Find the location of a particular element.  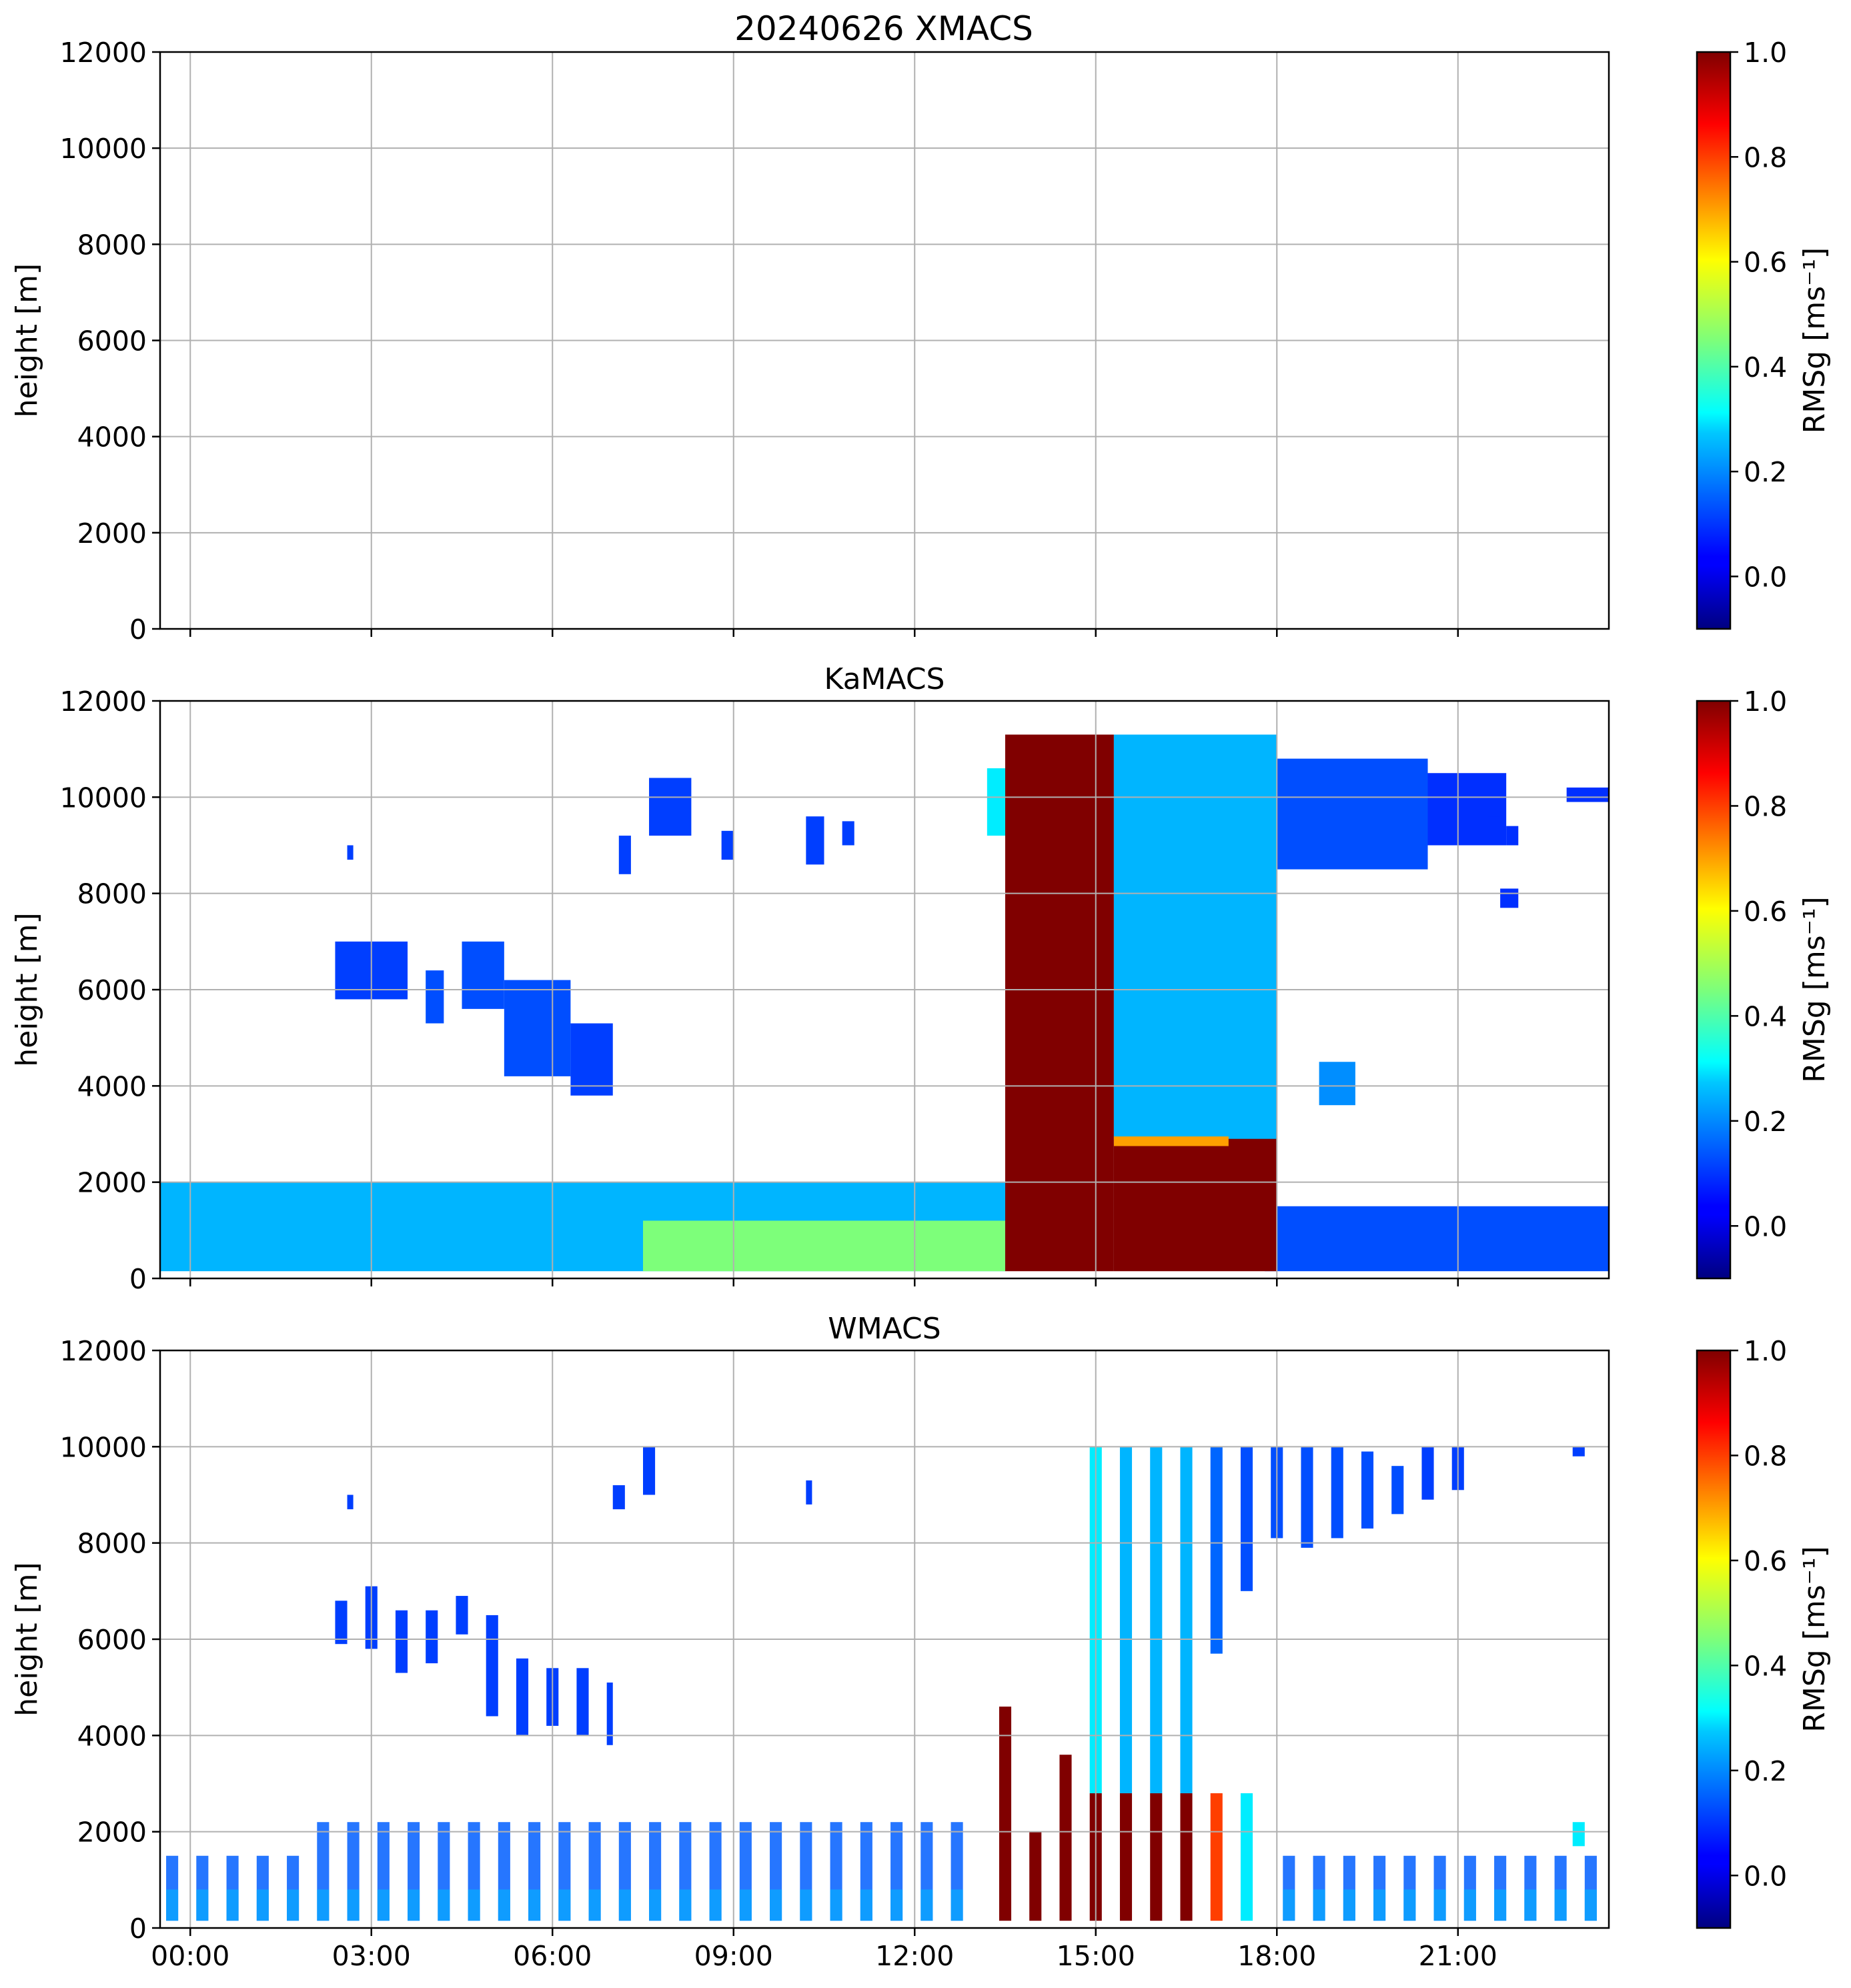

x-tick-label: 21:00 is located at coordinates (1458, 1956).